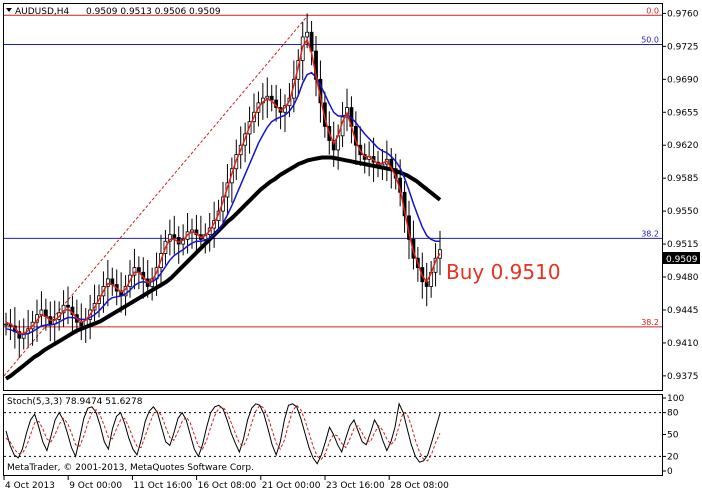 This screenshot has height=492, width=702. Describe the element at coordinates (30, 486) in the screenshot. I see `time-tick-label: 4 Oct 2013` at that location.